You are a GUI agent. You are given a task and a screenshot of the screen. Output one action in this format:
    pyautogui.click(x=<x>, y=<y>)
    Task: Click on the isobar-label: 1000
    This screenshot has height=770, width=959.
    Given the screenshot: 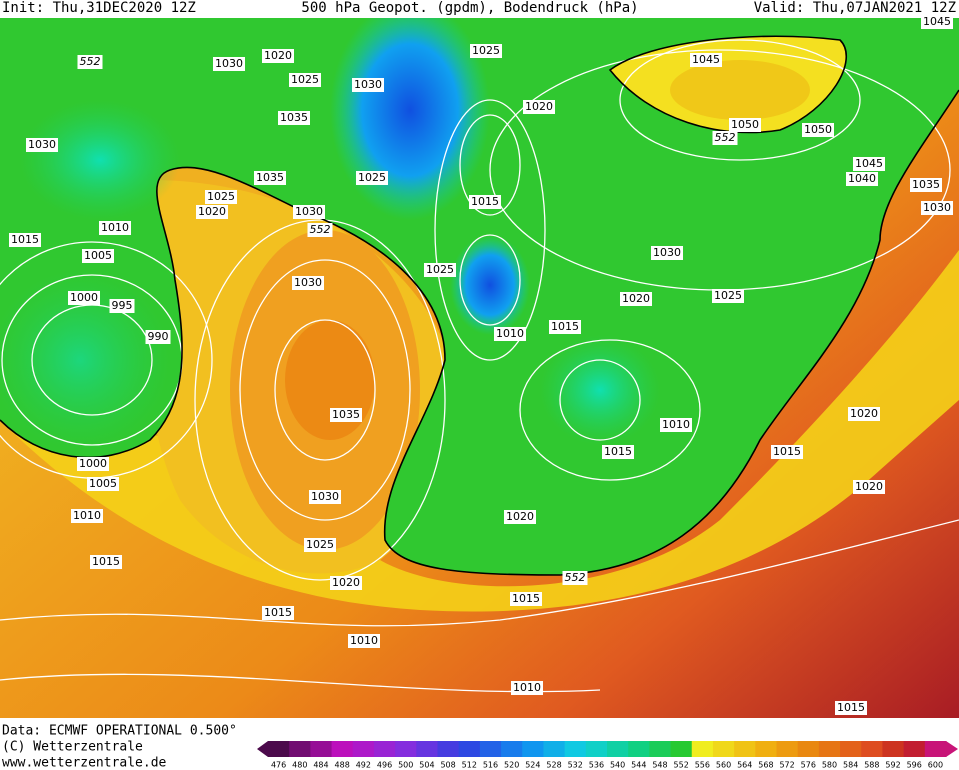 What is the action you would take?
    pyautogui.click(x=84, y=298)
    